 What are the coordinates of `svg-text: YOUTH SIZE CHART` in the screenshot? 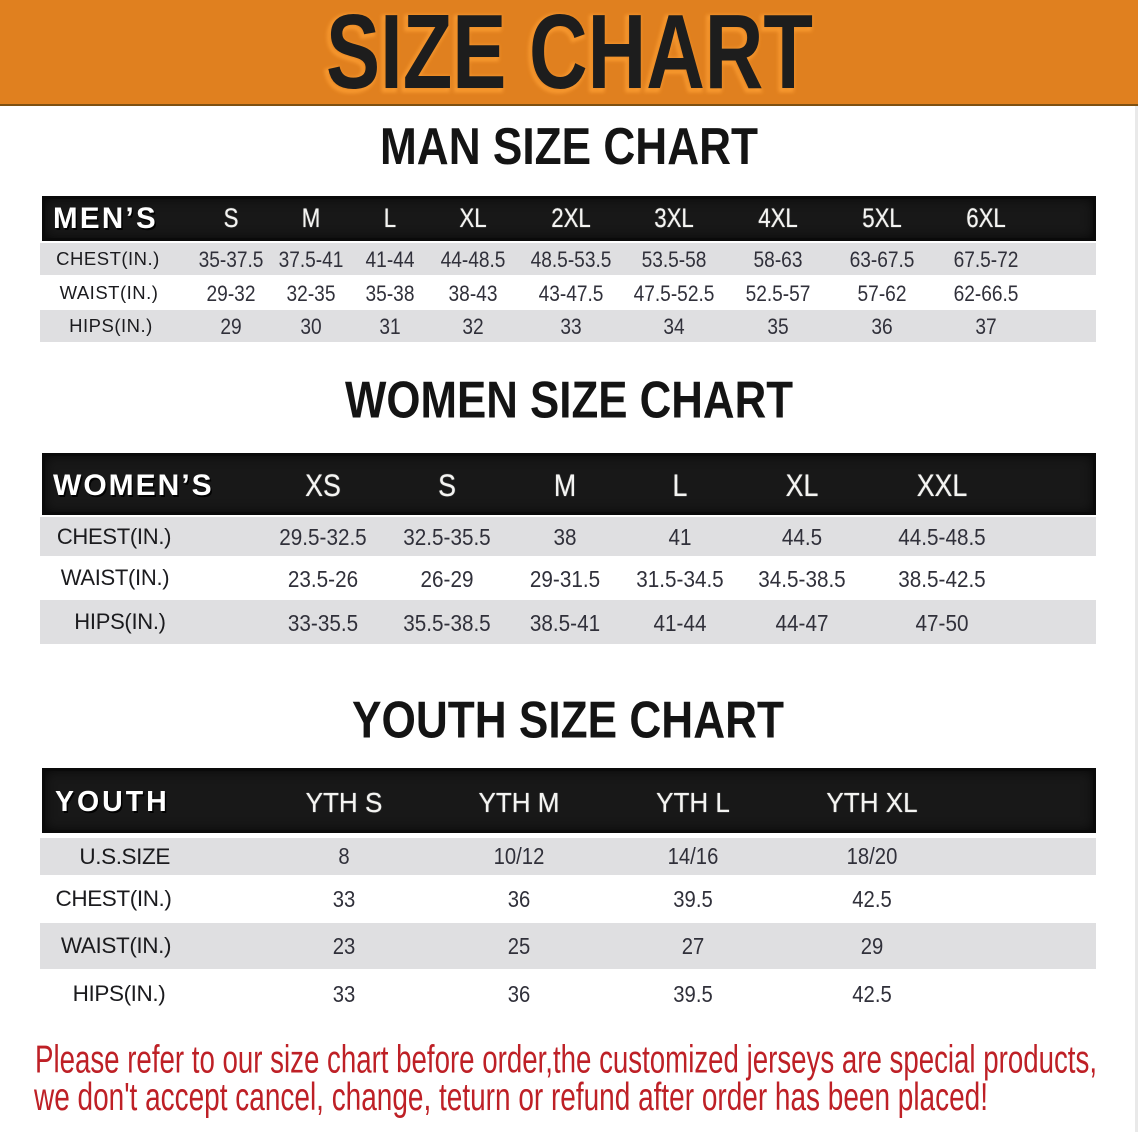 It's located at (568, 721).